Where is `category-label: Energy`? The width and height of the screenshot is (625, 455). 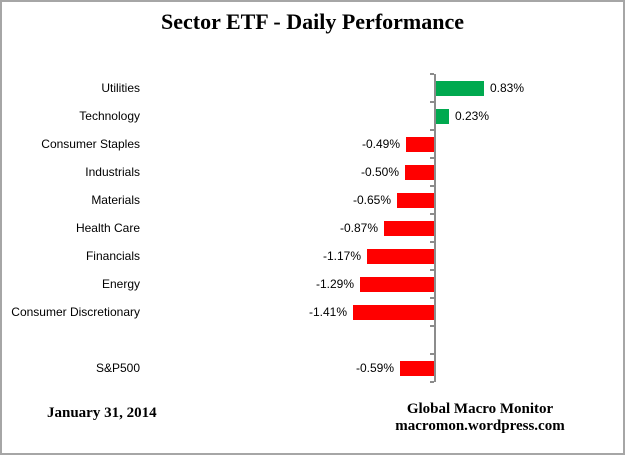 category-label: Energy is located at coordinates (120, 284).